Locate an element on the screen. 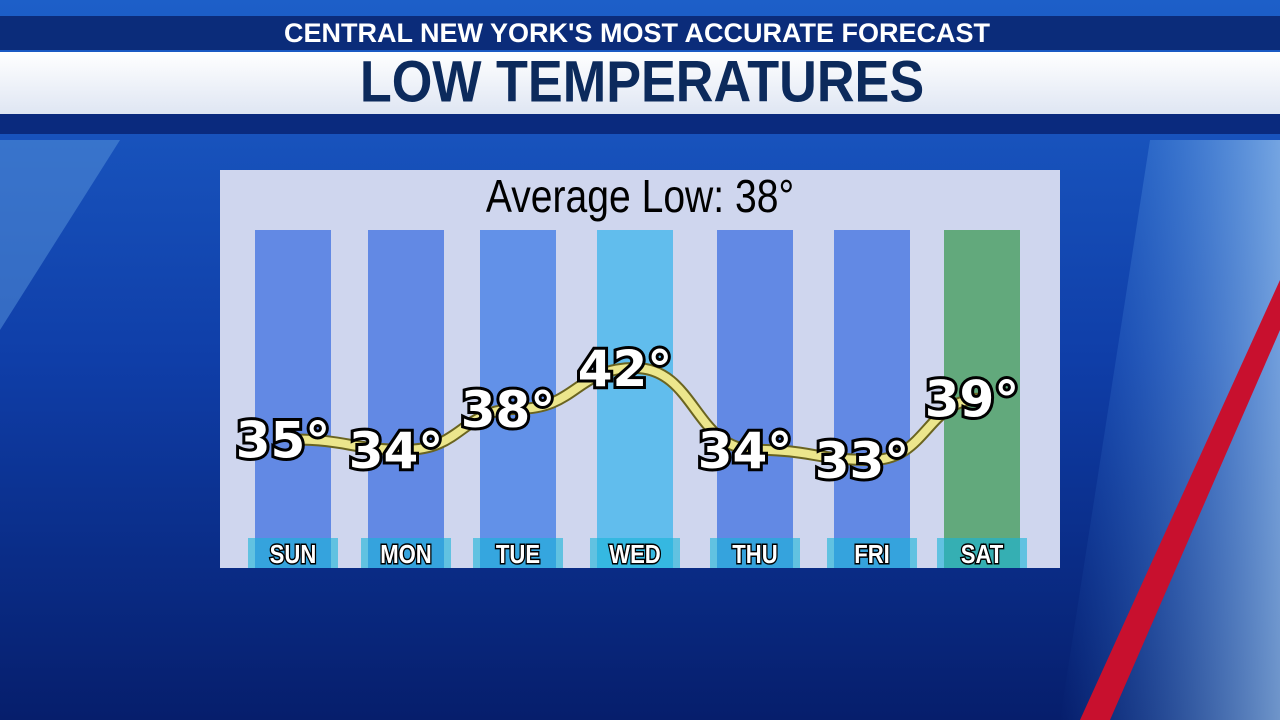 This screenshot has height=720, width=1280. header-bar is located at coordinates (640, 33).